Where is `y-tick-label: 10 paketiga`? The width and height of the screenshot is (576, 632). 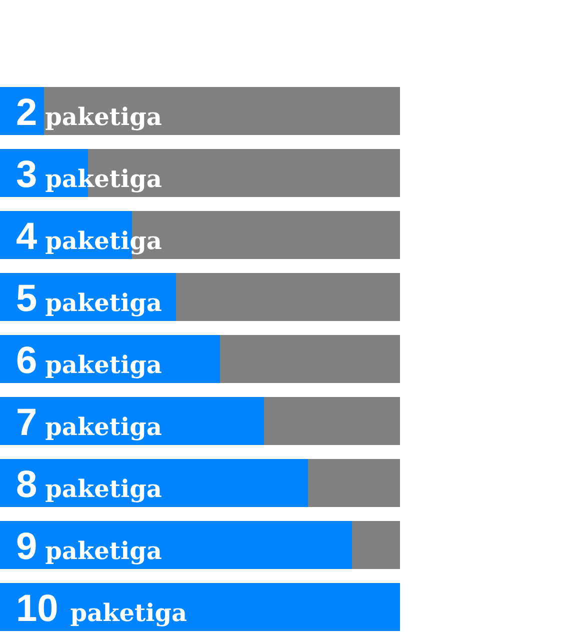 y-tick-label: 10 paketiga is located at coordinates (102, 609).